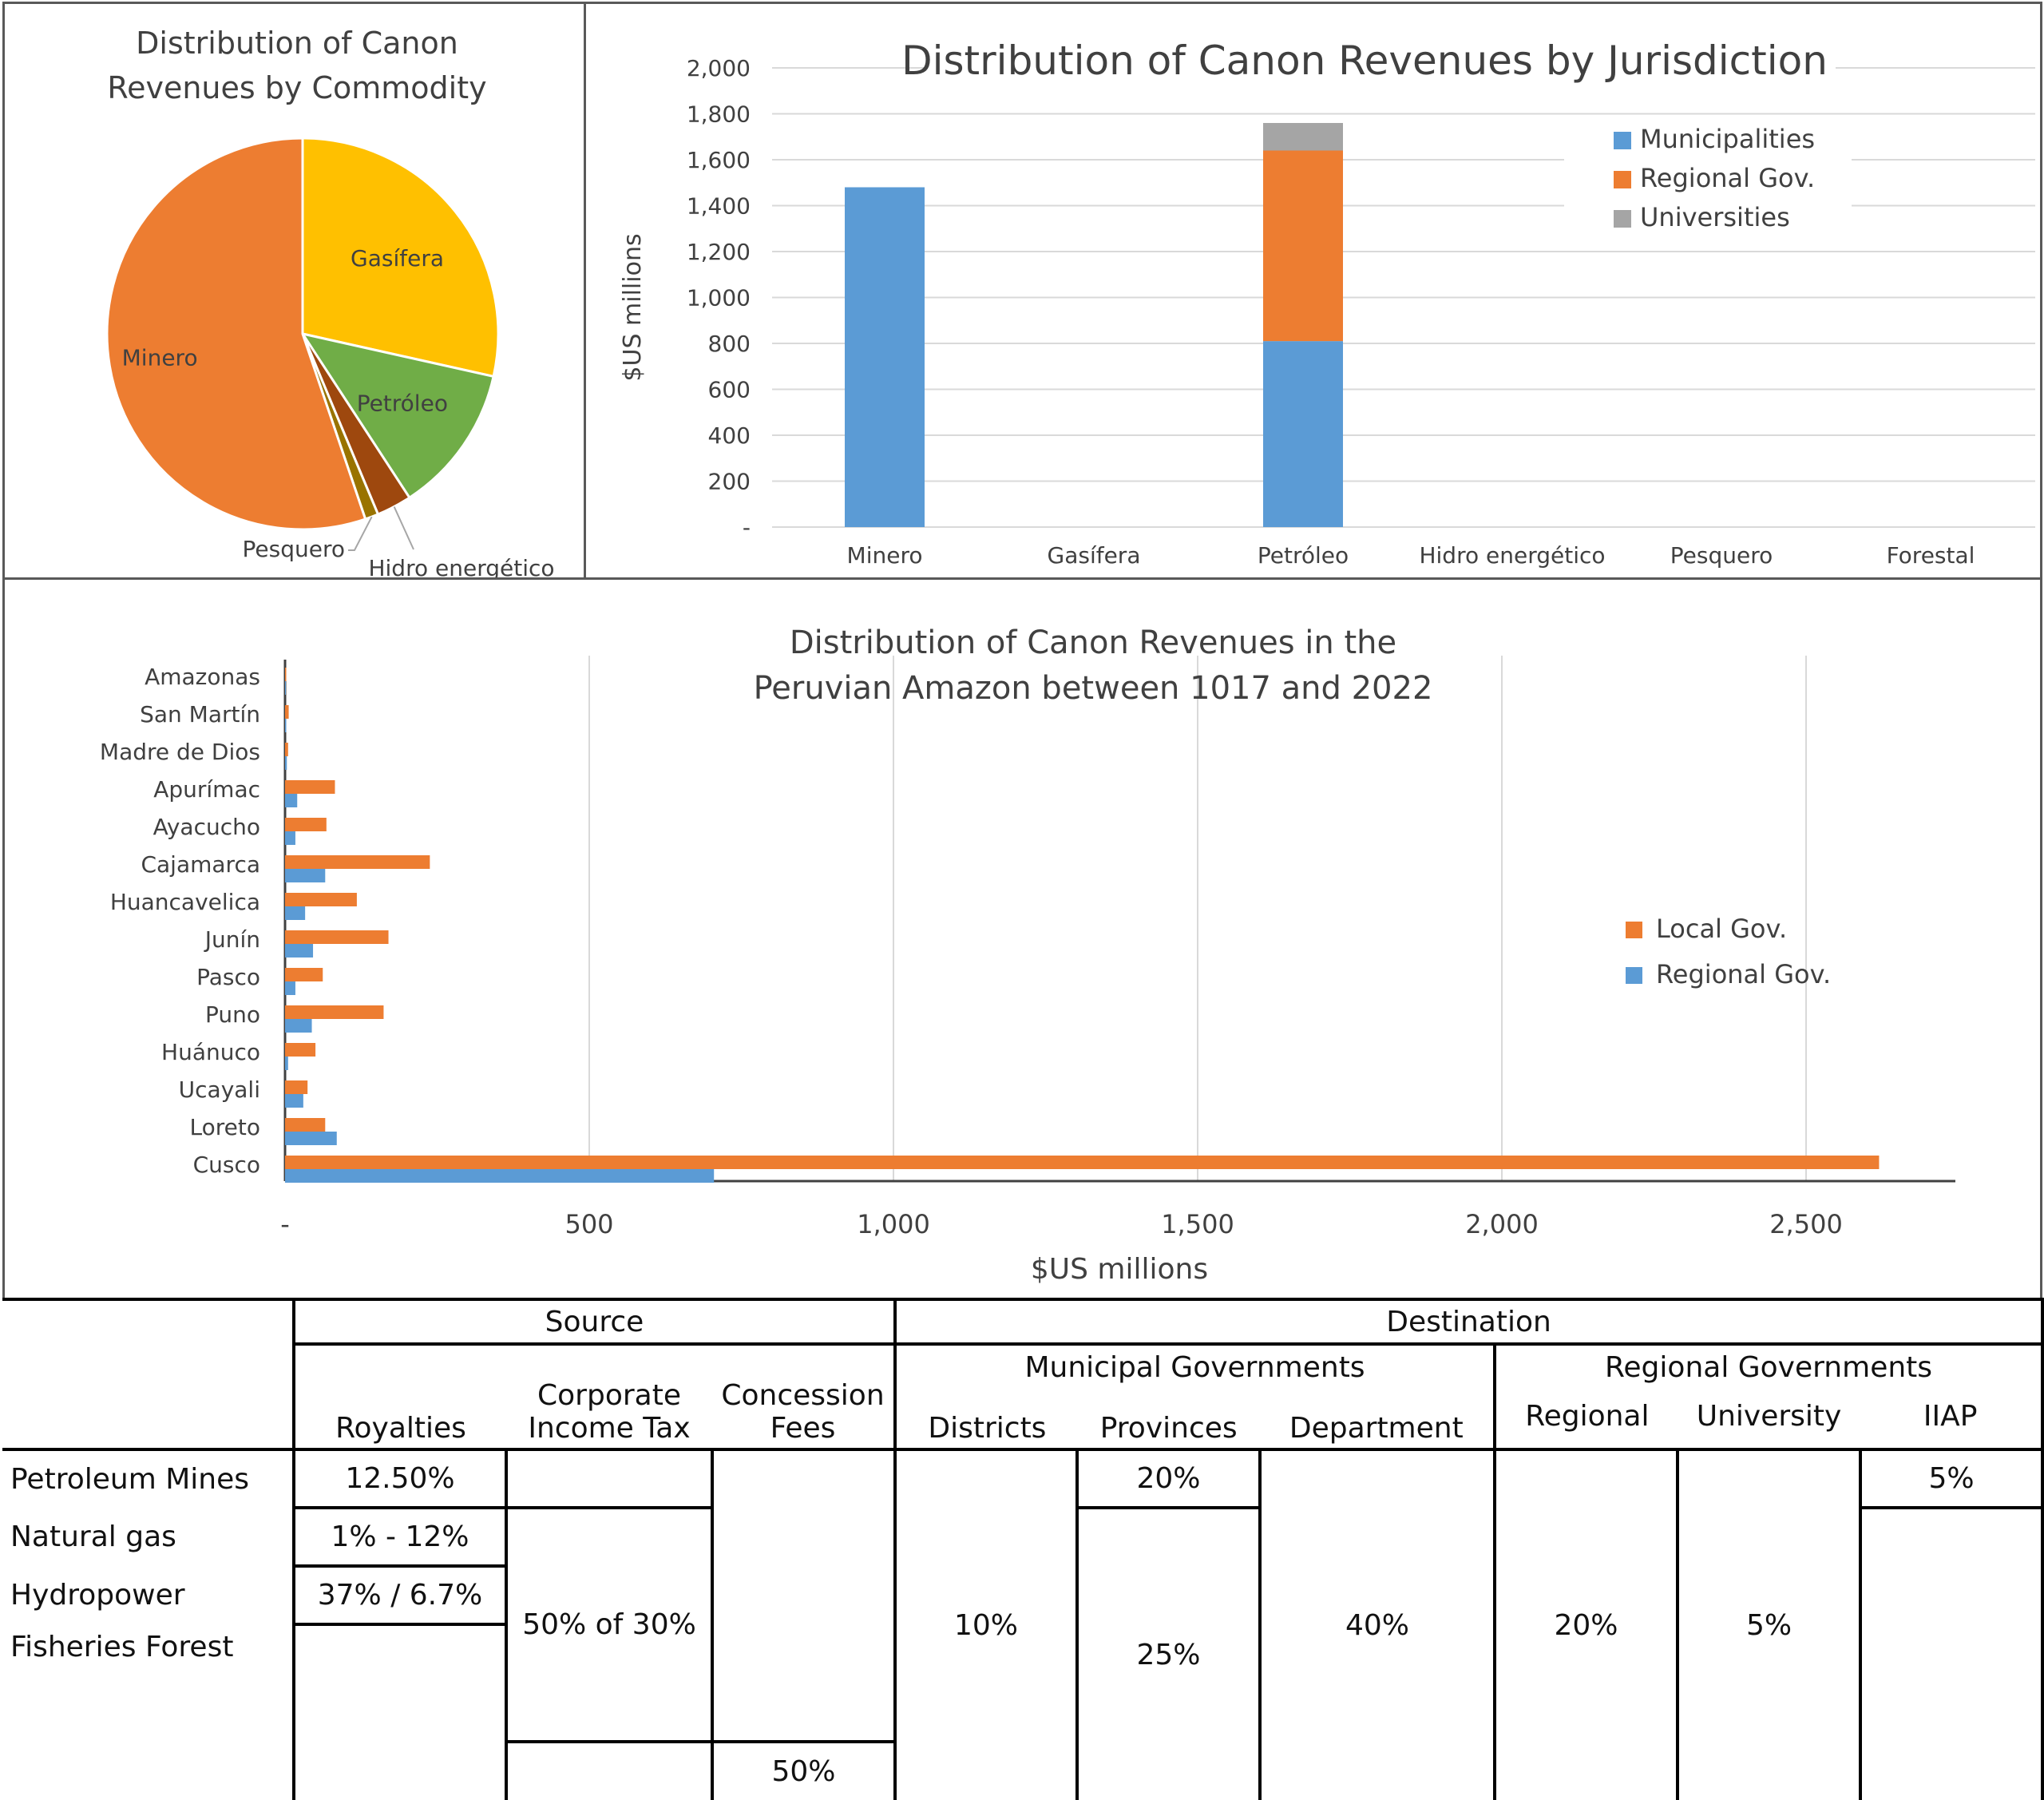  Describe the element at coordinates (1950, 1416) in the screenshot. I see `col-iiap: IIAP` at that location.